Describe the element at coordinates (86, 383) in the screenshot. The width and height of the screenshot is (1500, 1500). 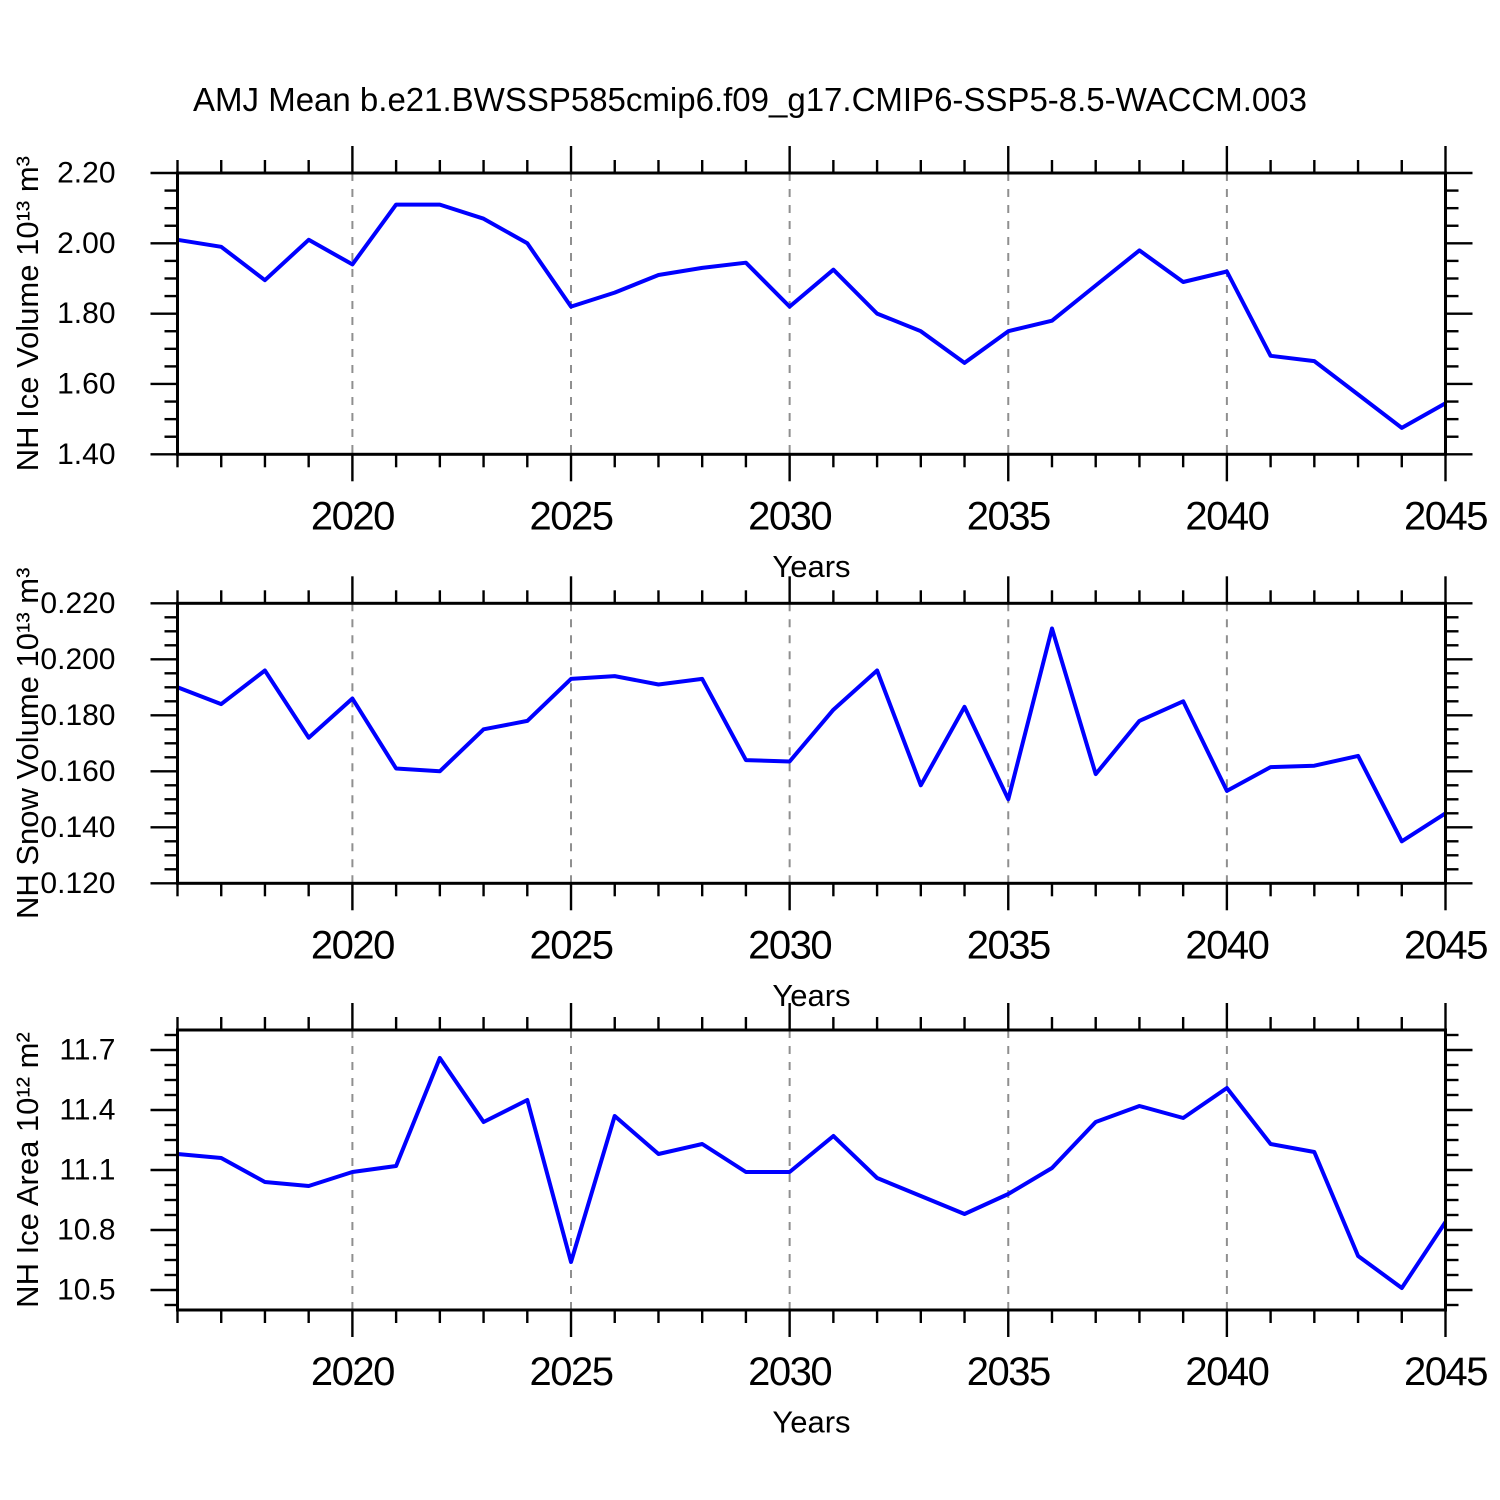
I see `y-tick-label: 1.60` at that location.